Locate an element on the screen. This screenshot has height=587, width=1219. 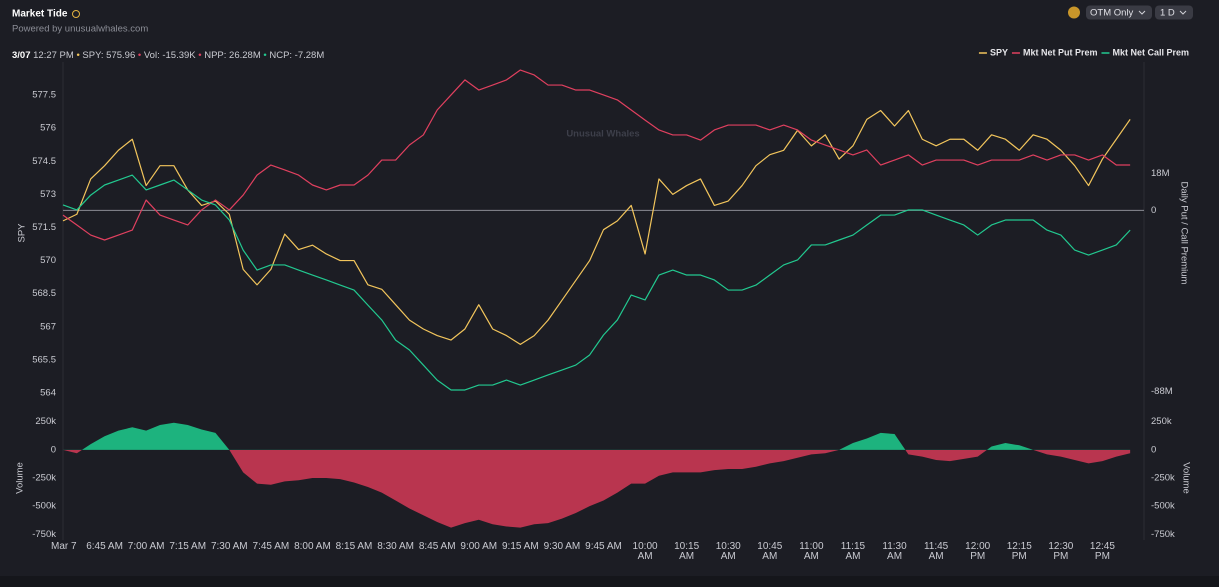
readout-item: NPP: 26.28M is located at coordinates (232, 55).